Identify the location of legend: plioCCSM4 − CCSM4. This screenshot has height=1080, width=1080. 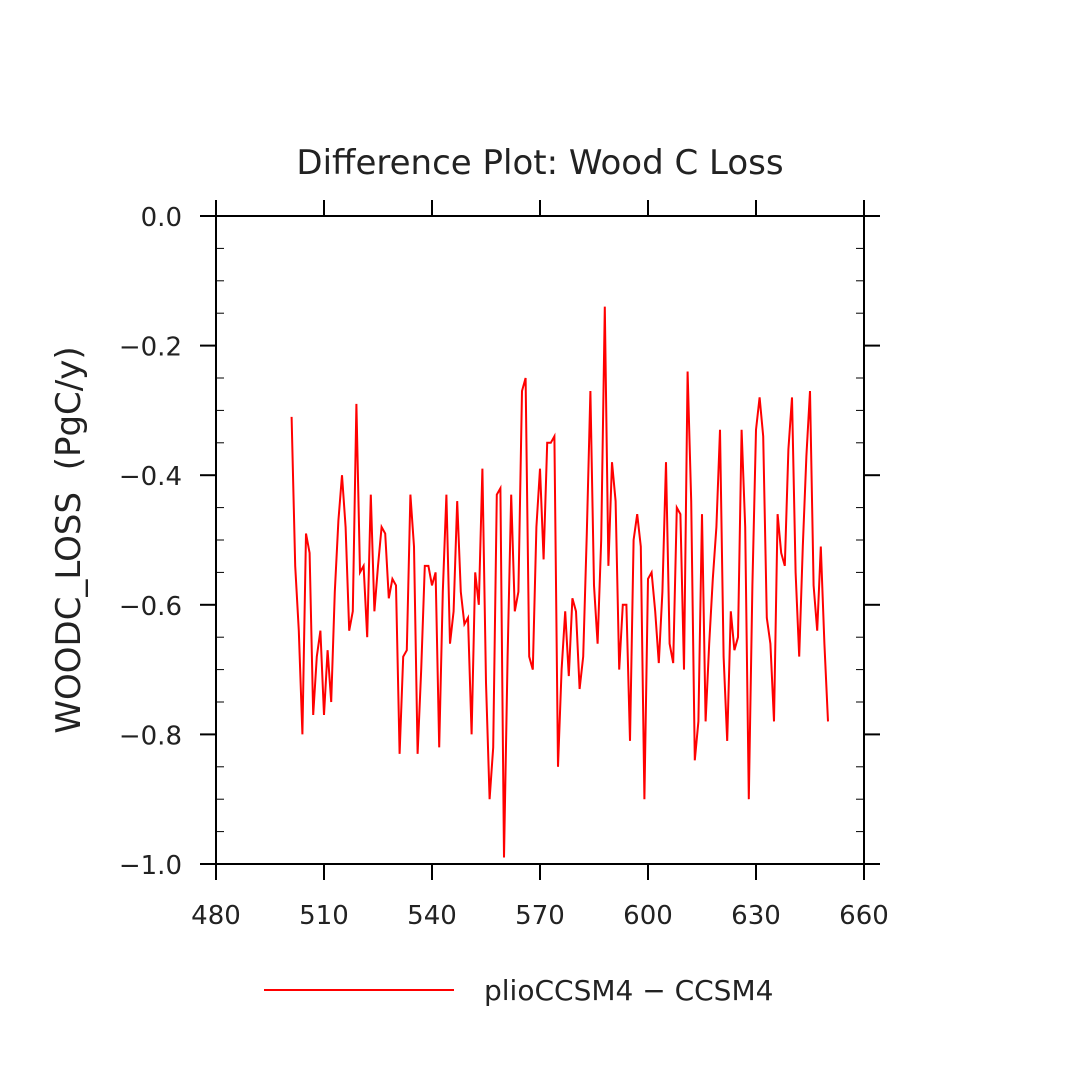
(518, 990).